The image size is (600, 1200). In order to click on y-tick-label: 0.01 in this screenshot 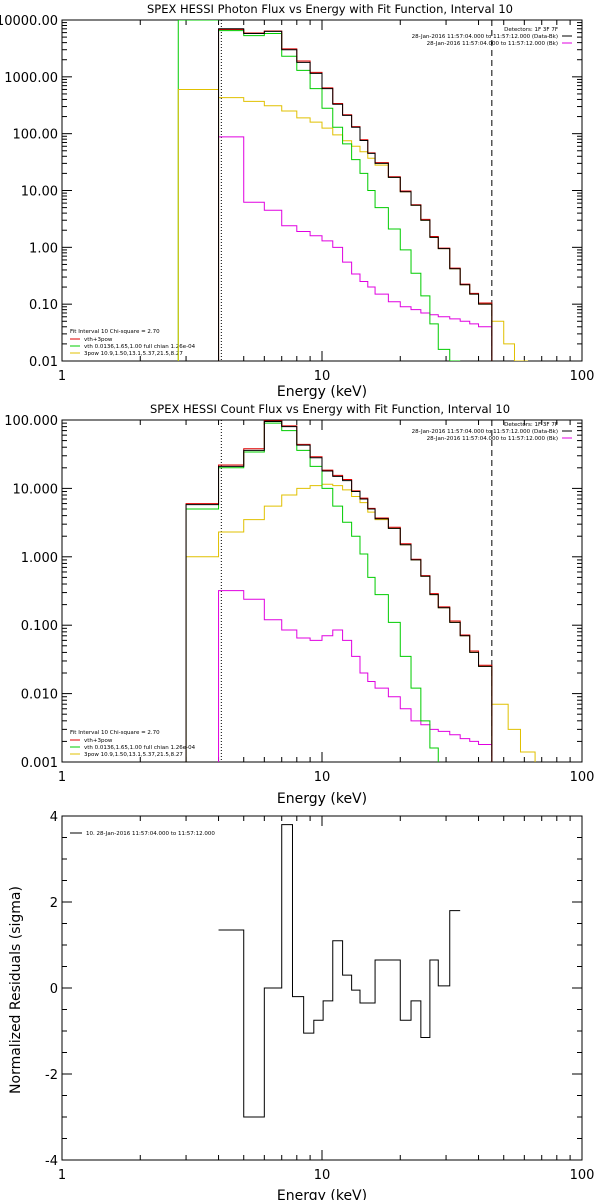, I will do `click(43, 362)`.